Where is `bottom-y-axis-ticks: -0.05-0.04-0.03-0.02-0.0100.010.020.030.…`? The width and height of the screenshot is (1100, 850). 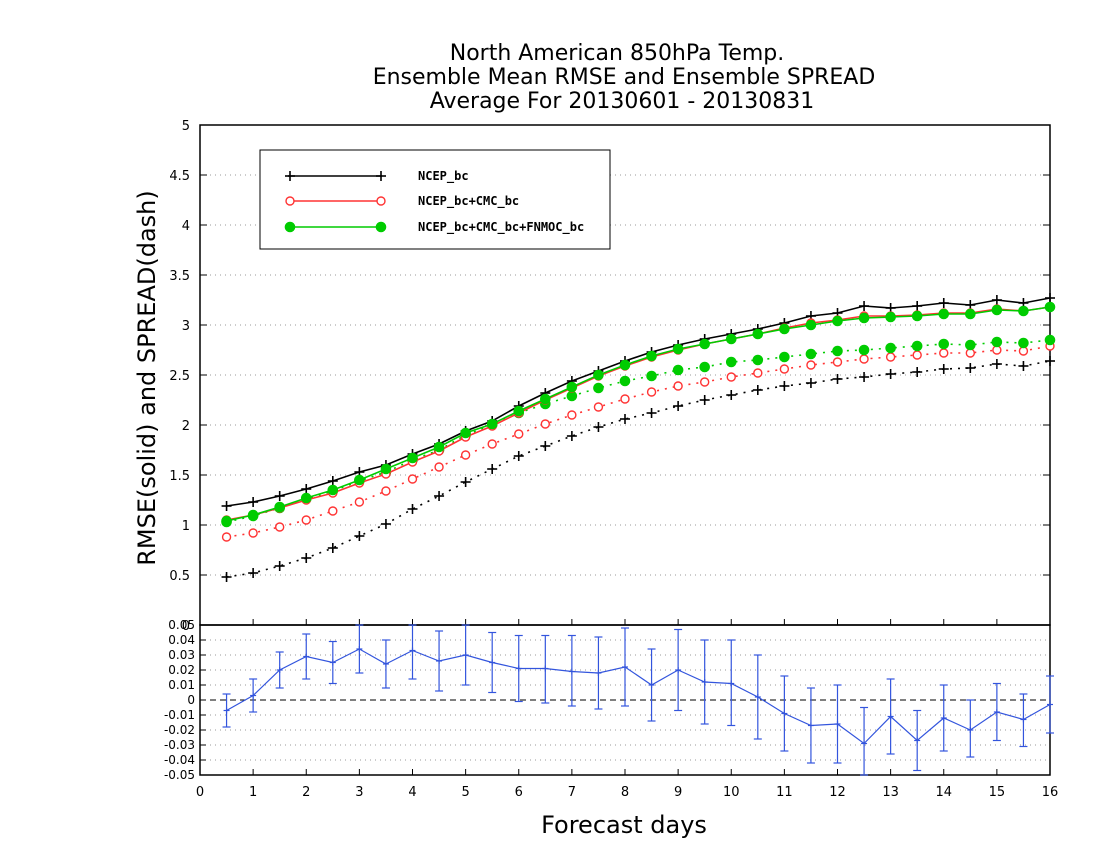
bottom-y-axis-ticks: -0.05-0.04-0.03-0.02-0.0100.010.020.030.… is located at coordinates (185, 700).